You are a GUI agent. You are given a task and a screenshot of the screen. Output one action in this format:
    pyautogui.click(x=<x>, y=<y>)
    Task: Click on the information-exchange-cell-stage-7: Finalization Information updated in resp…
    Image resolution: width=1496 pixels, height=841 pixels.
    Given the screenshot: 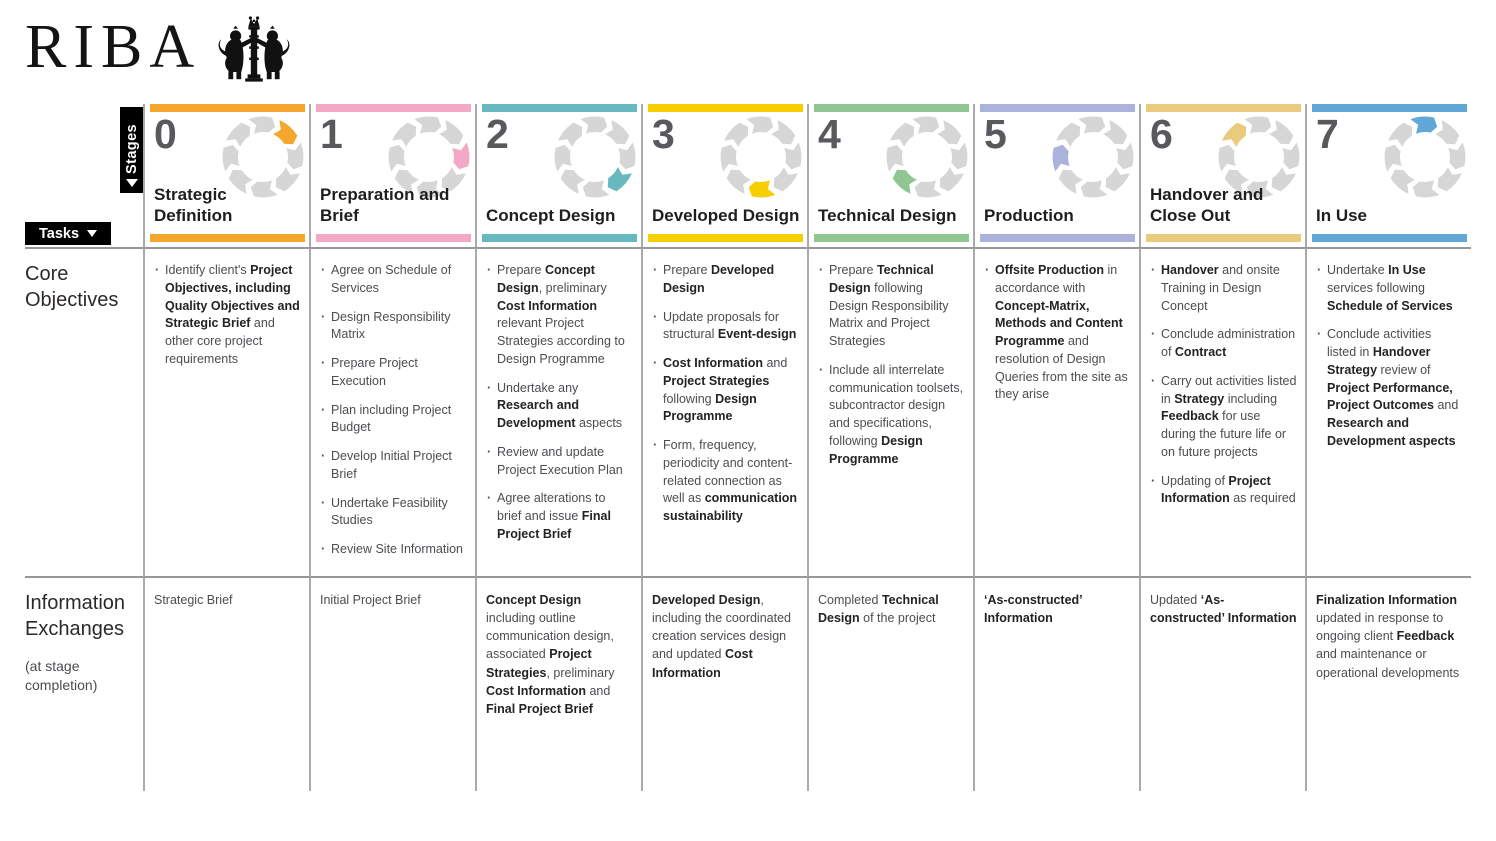 What is the action you would take?
    pyautogui.click(x=1388, y=683)
    